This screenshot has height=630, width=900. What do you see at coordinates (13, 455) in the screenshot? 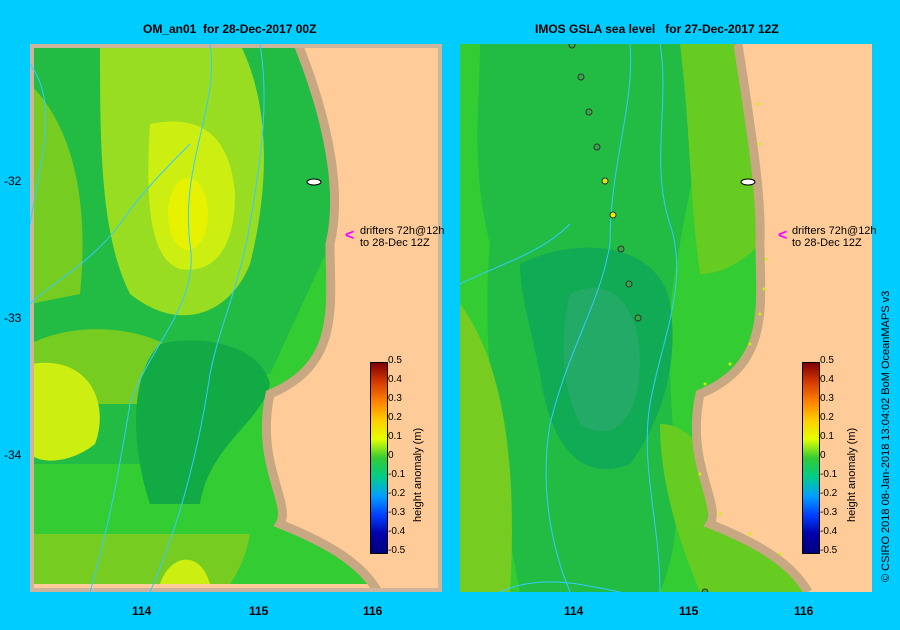
I see `lat-tick-label: -34` at bounding box center [13, 455].